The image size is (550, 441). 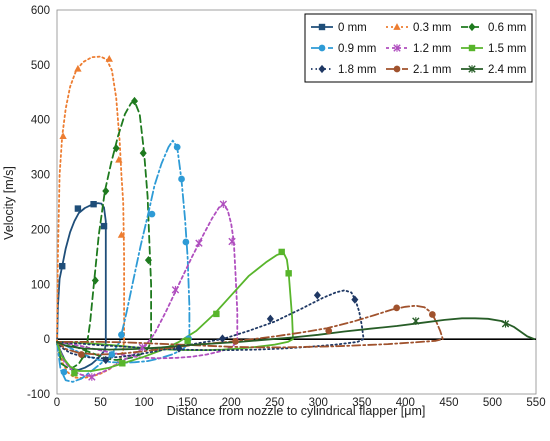 What do you see at coordinates (40, 121) in the screenshot?
I see `y-tick-label: 400` at bounding box center [40, 121].